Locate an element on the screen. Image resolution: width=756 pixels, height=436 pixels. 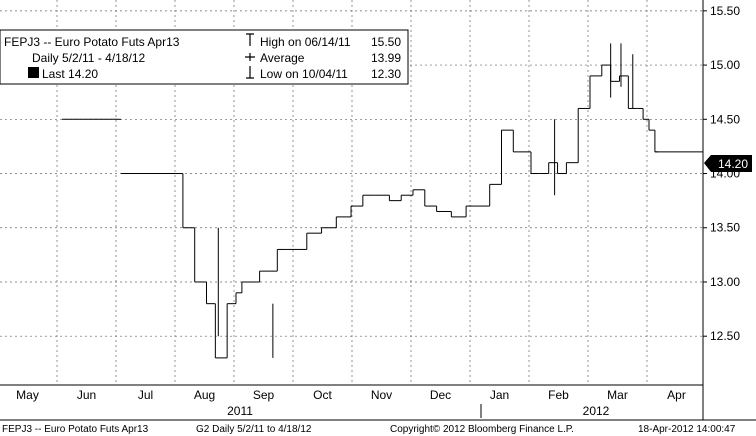
legend-box is located at coordinates (204, 57).